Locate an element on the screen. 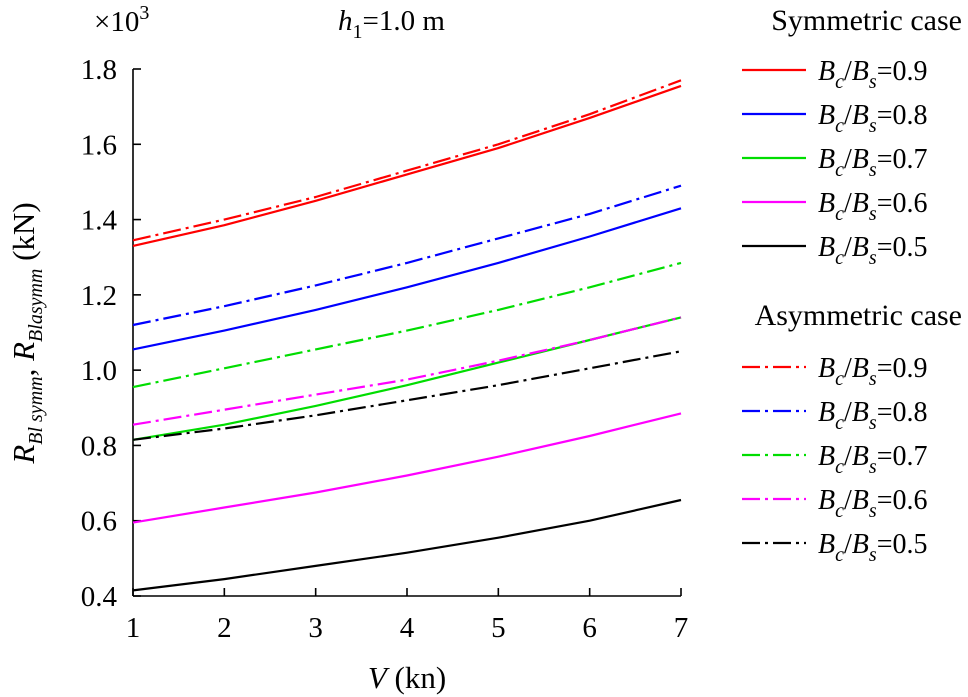 This screenshot has height=697, width=968. x-tick-label: 7 is located at coordinates (681, 628).